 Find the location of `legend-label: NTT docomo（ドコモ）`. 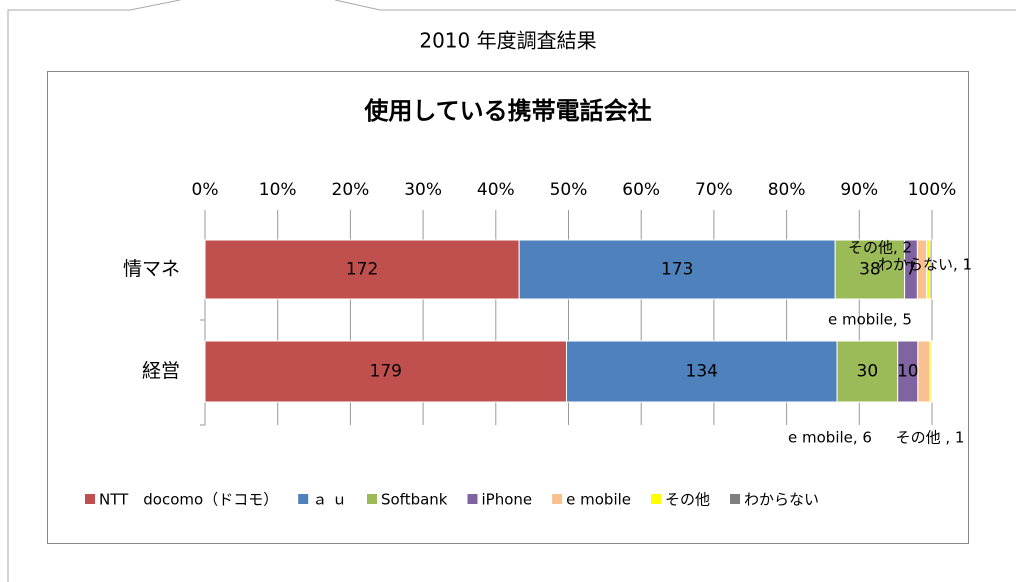

legend-label: NTT docomo（ドコモ） is located at coordinates (188, 500).